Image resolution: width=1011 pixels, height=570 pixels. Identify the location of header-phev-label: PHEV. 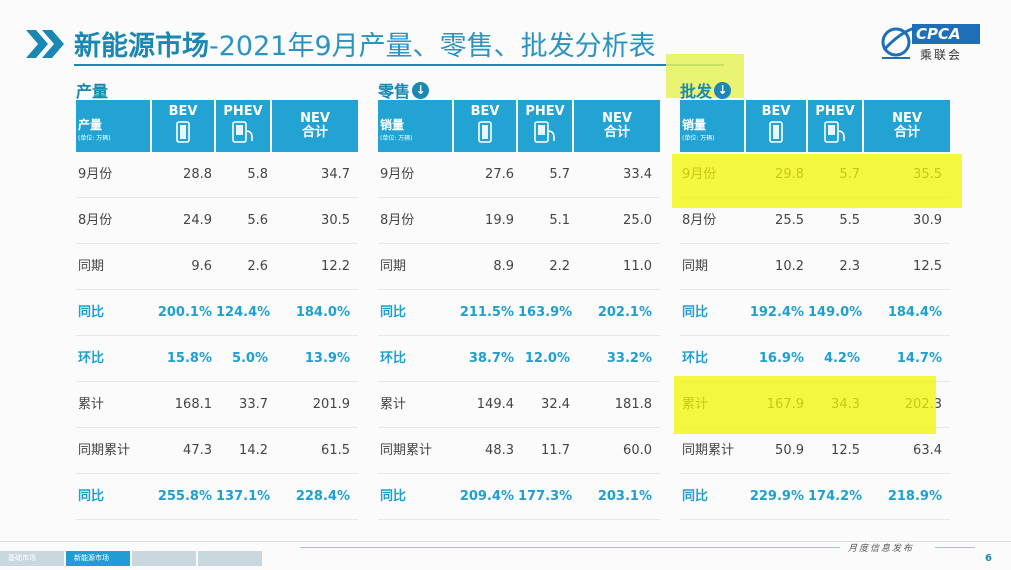
(243, 111).